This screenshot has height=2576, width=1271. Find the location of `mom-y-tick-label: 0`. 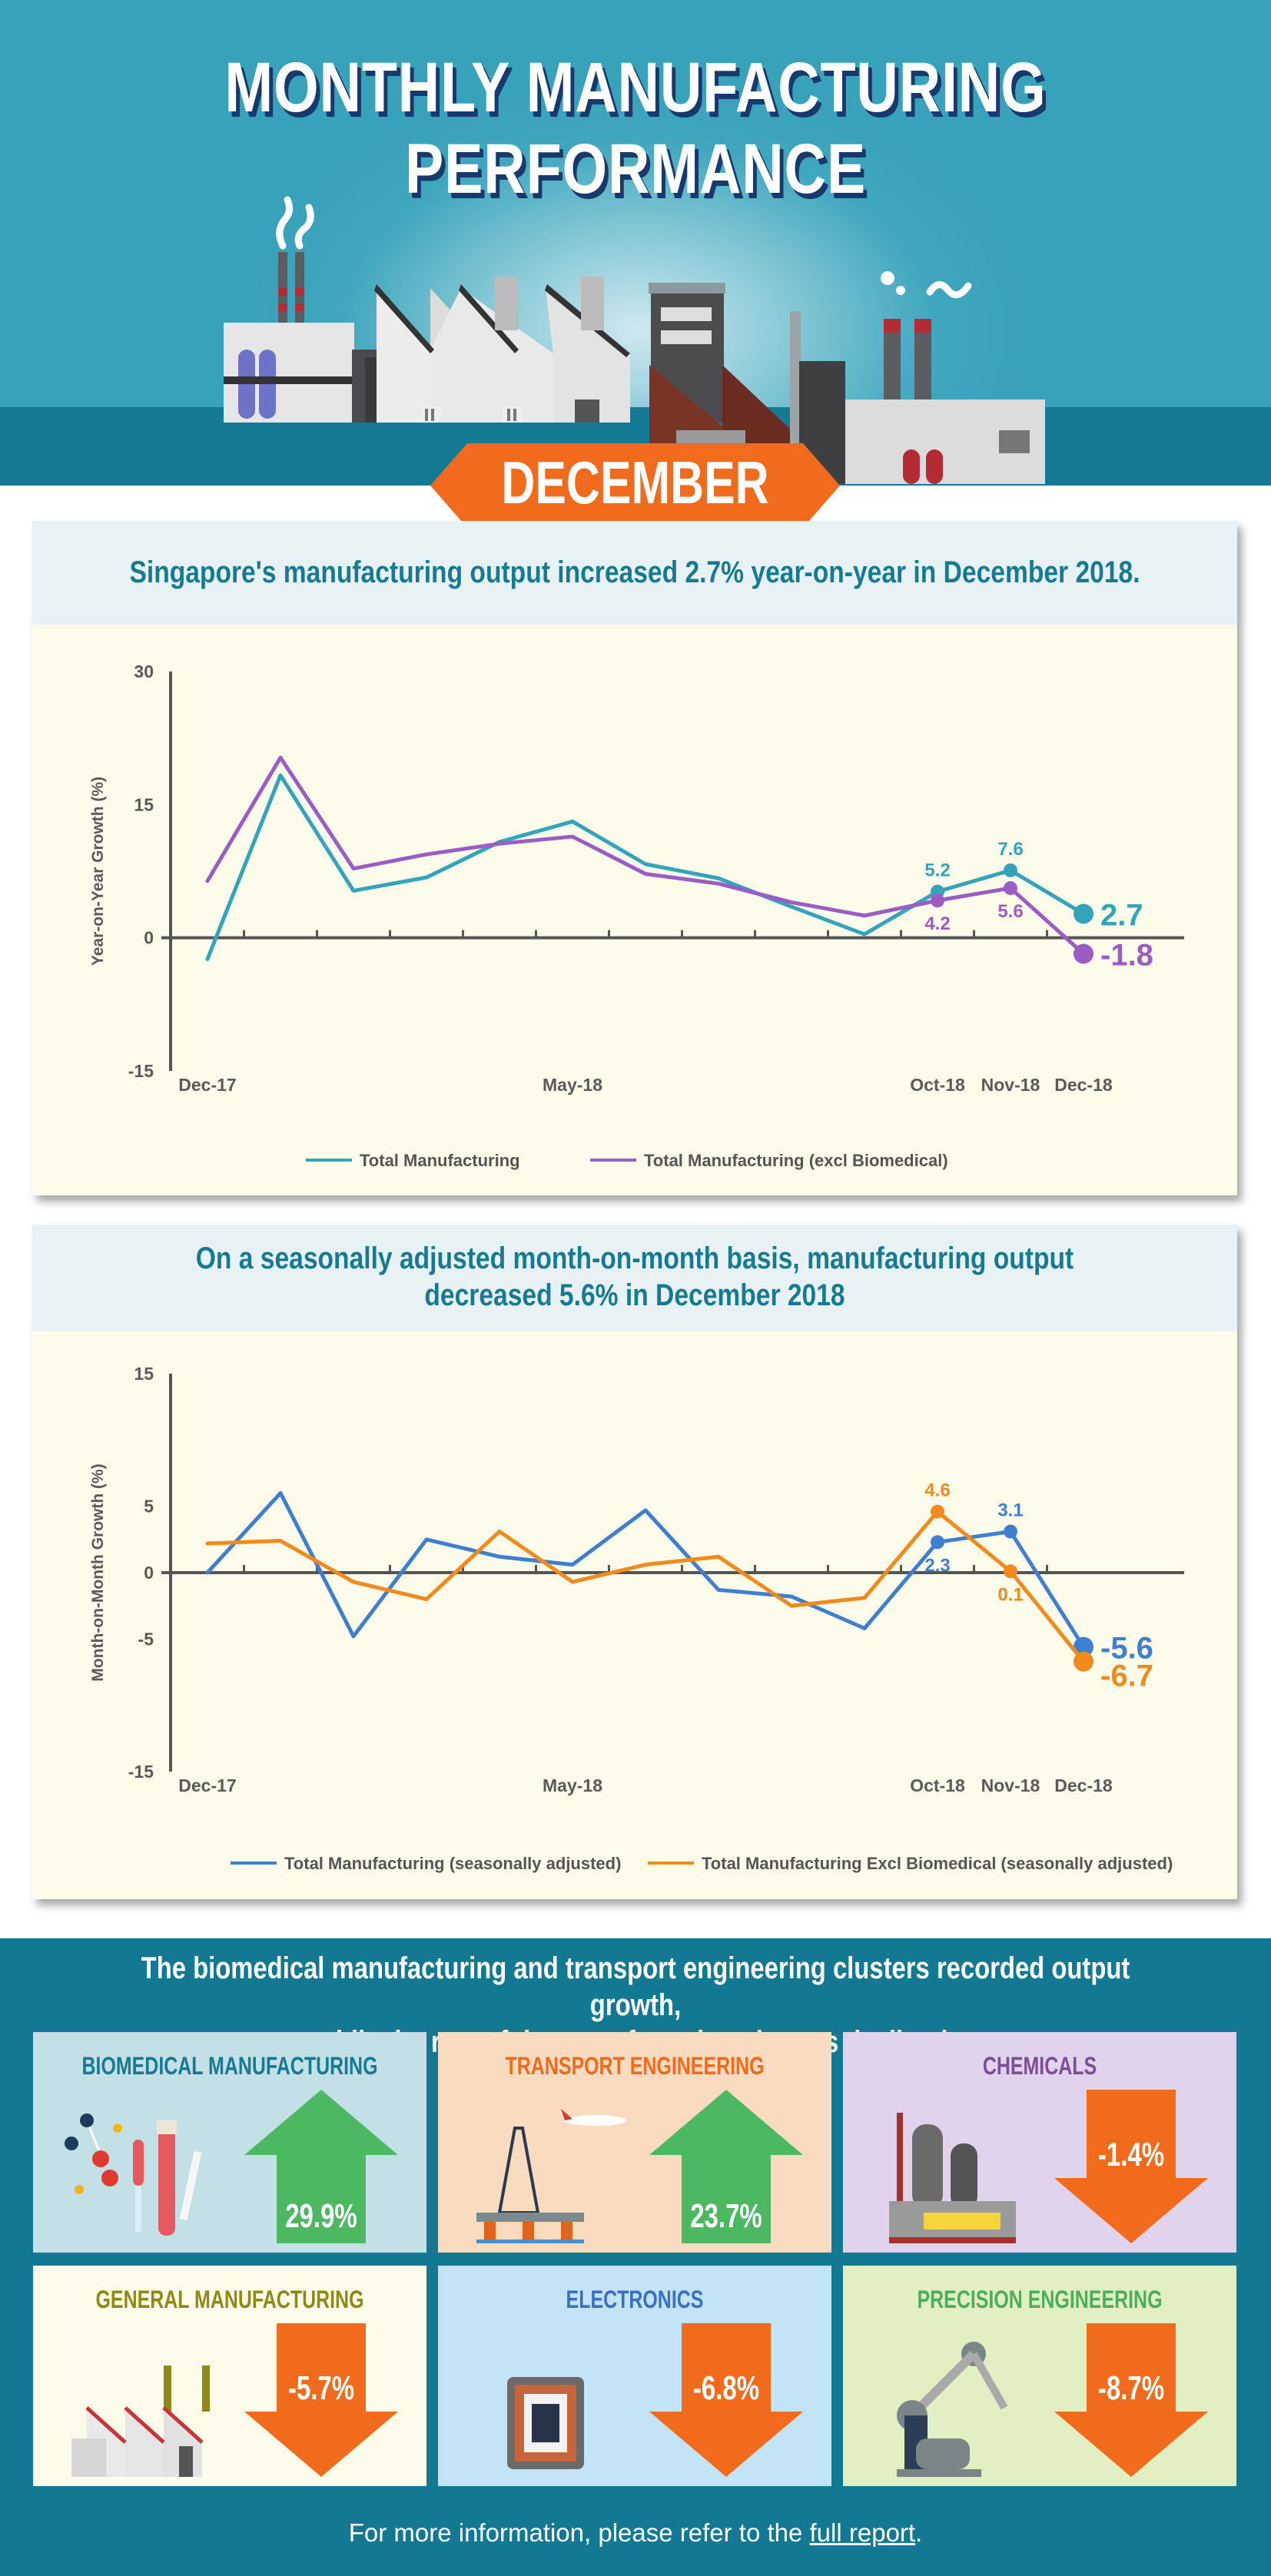

mom-y-tick-label: 0 is located at coordinates (149, 1573).